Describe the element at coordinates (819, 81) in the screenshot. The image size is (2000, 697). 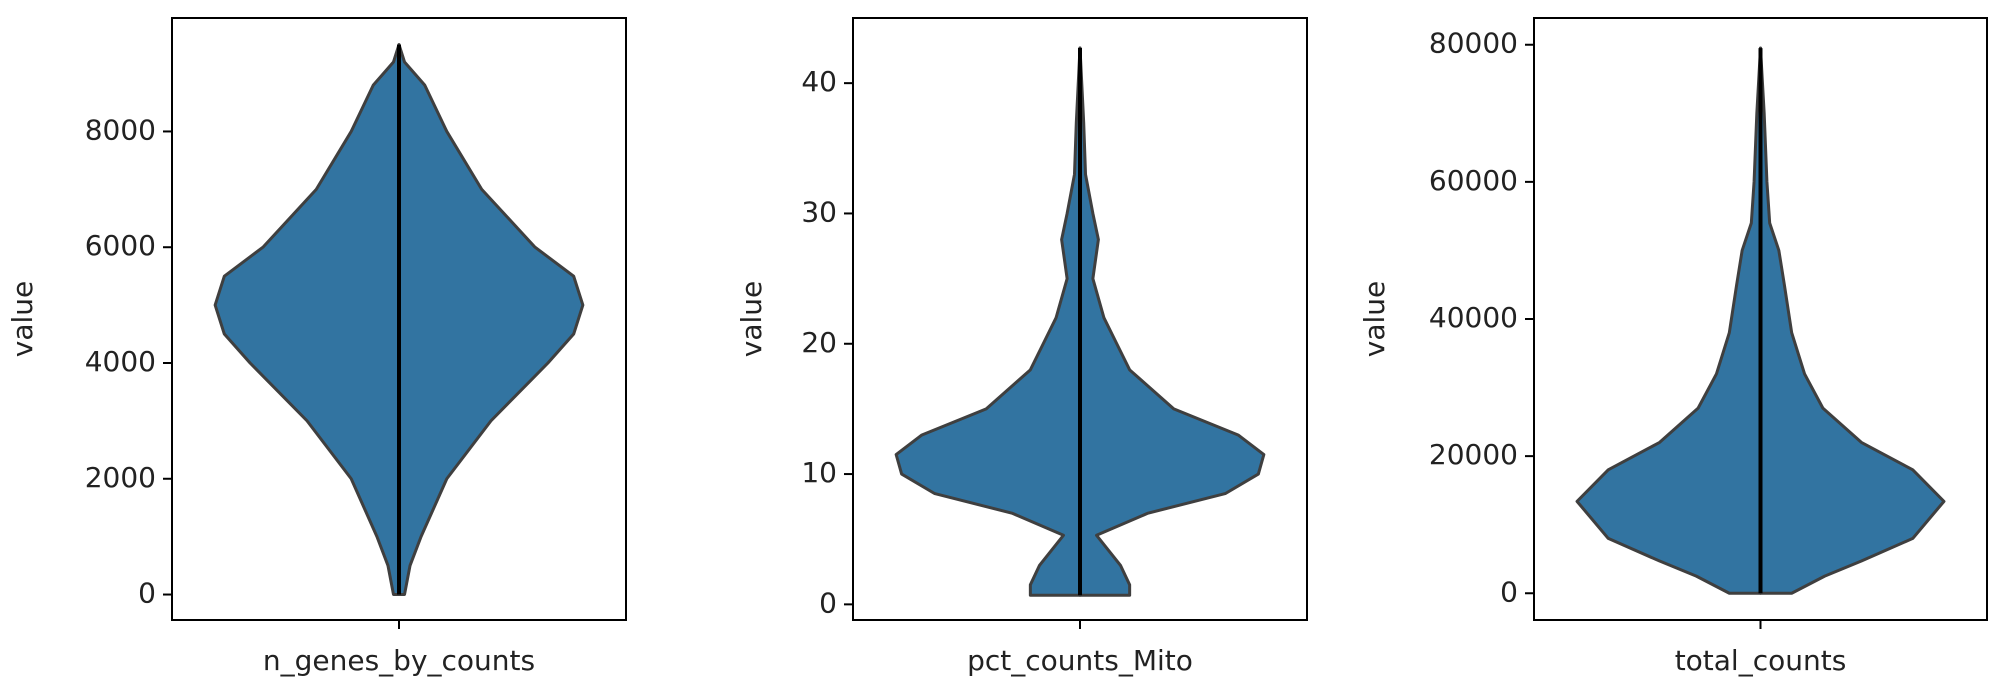
I see `y-tick-label: 40` at that location.